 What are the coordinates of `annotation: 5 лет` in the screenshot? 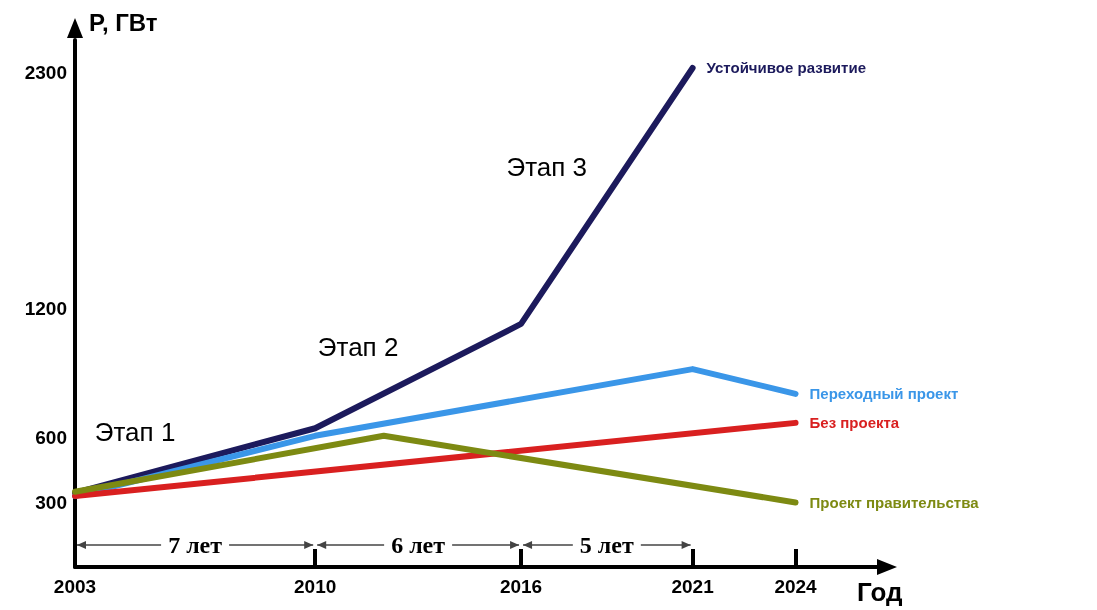 It's located at (606, 545).